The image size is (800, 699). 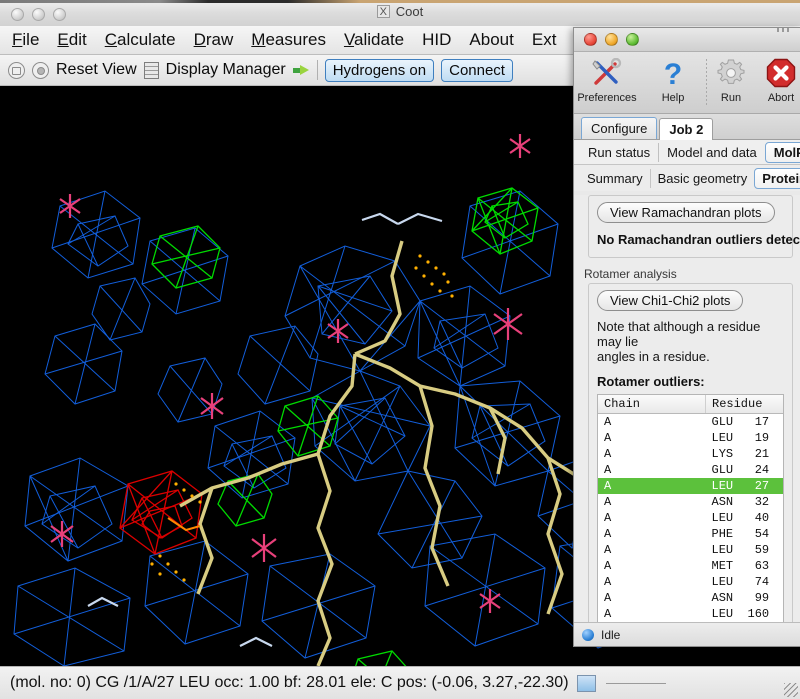 I want to click on coot-window-controls, so click(x=38, y=14).